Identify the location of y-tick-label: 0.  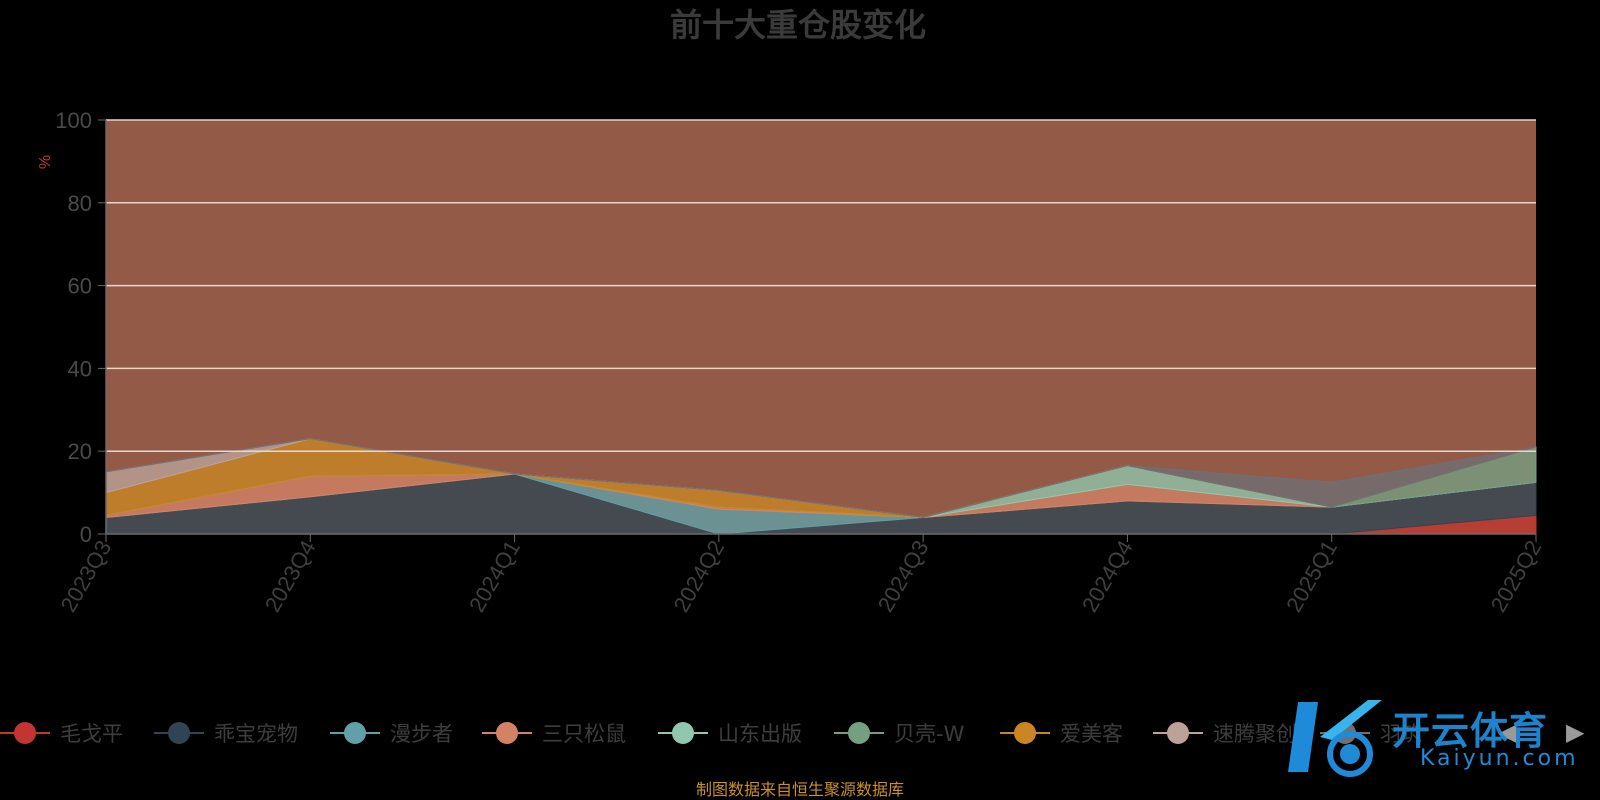
(86, 534).